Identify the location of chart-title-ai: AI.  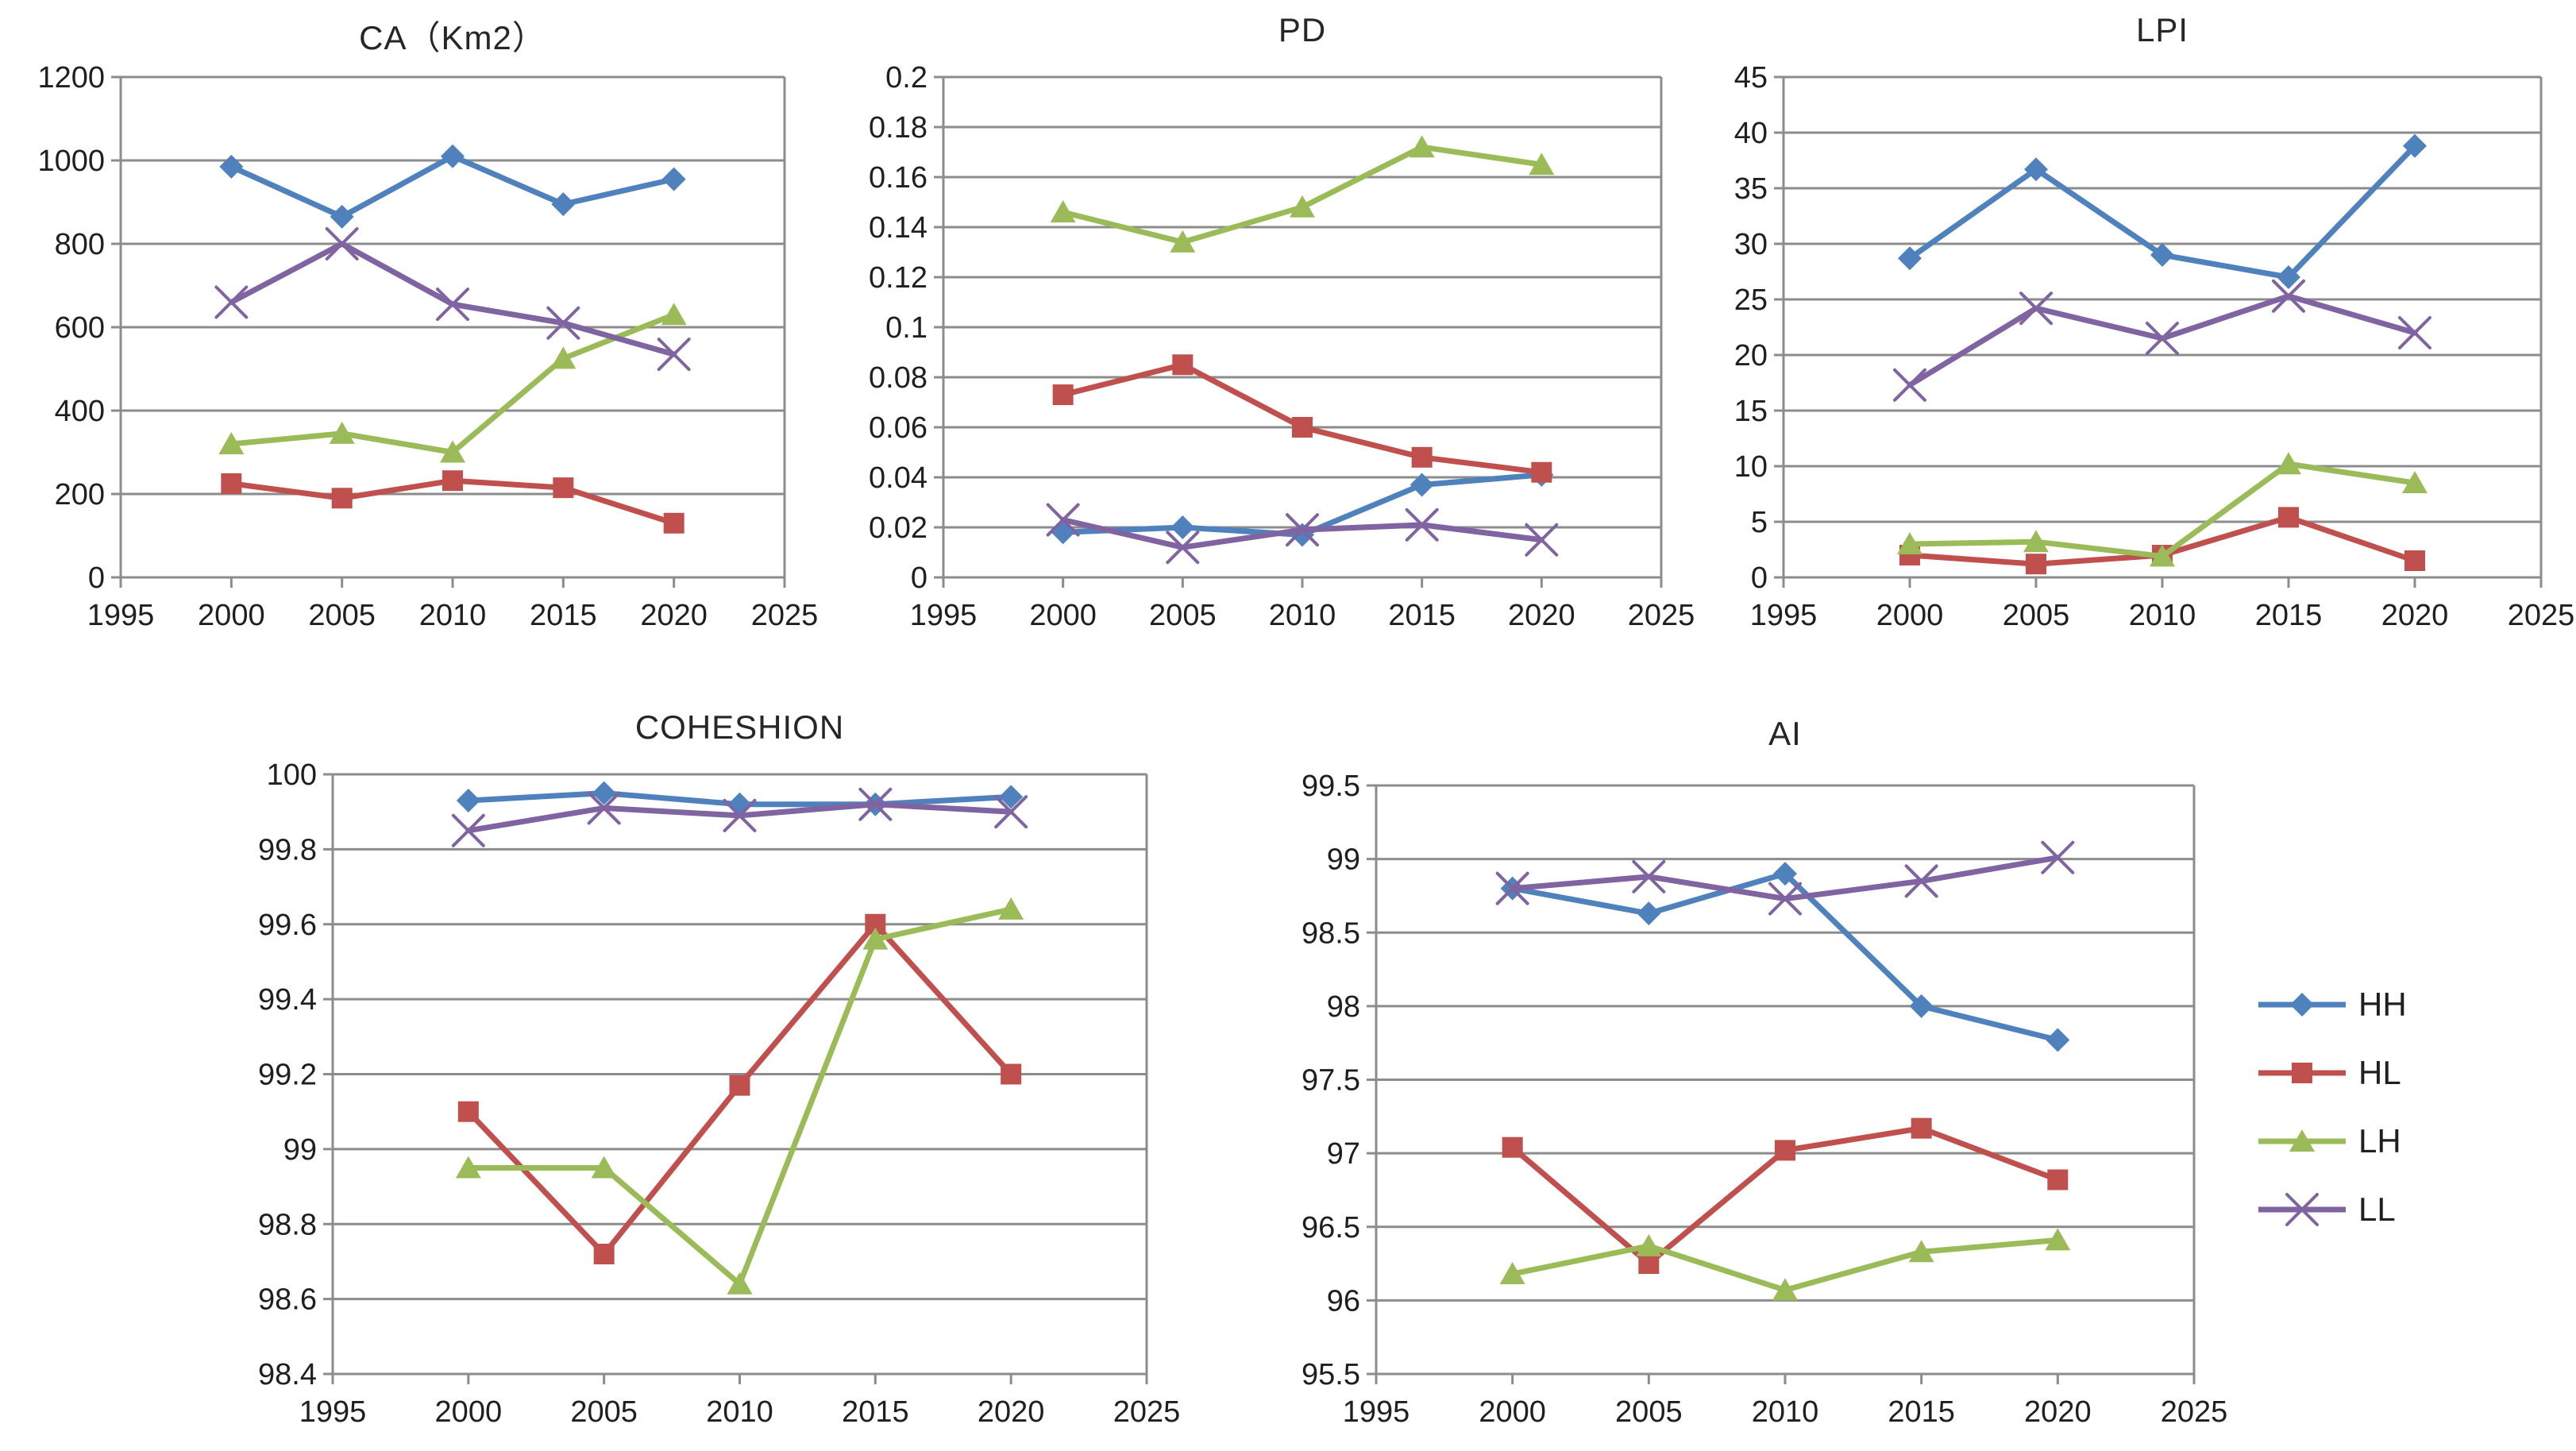
(1785, 734).